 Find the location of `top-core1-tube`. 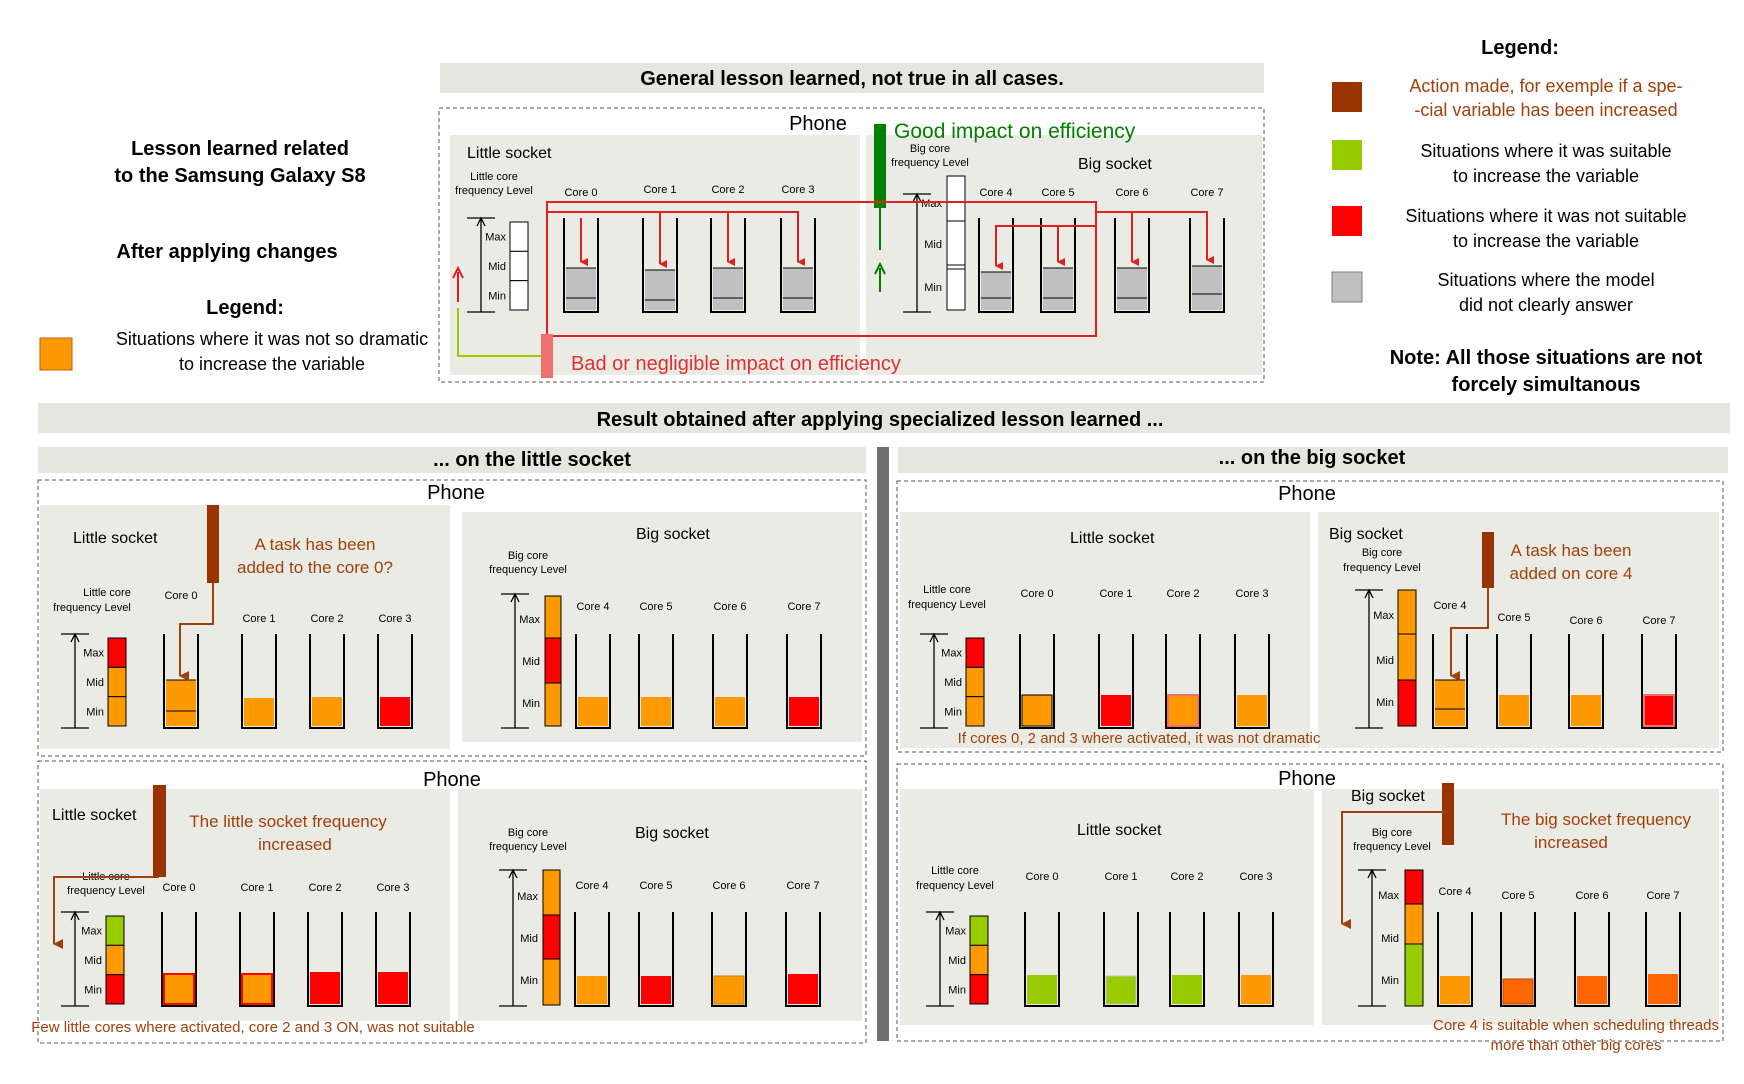

top-core1-tube is located at coordinates (660, 265).